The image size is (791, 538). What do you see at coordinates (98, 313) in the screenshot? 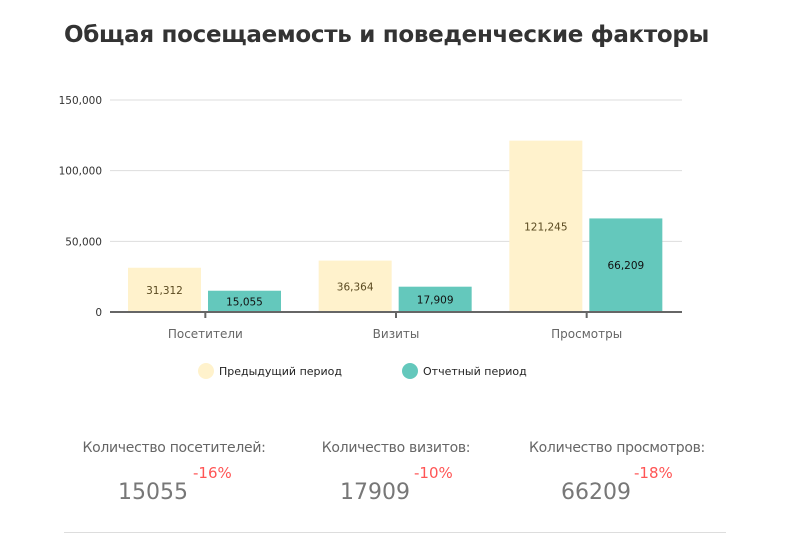
I see `y-tick-label: 0` at bounding box center [98, 313].